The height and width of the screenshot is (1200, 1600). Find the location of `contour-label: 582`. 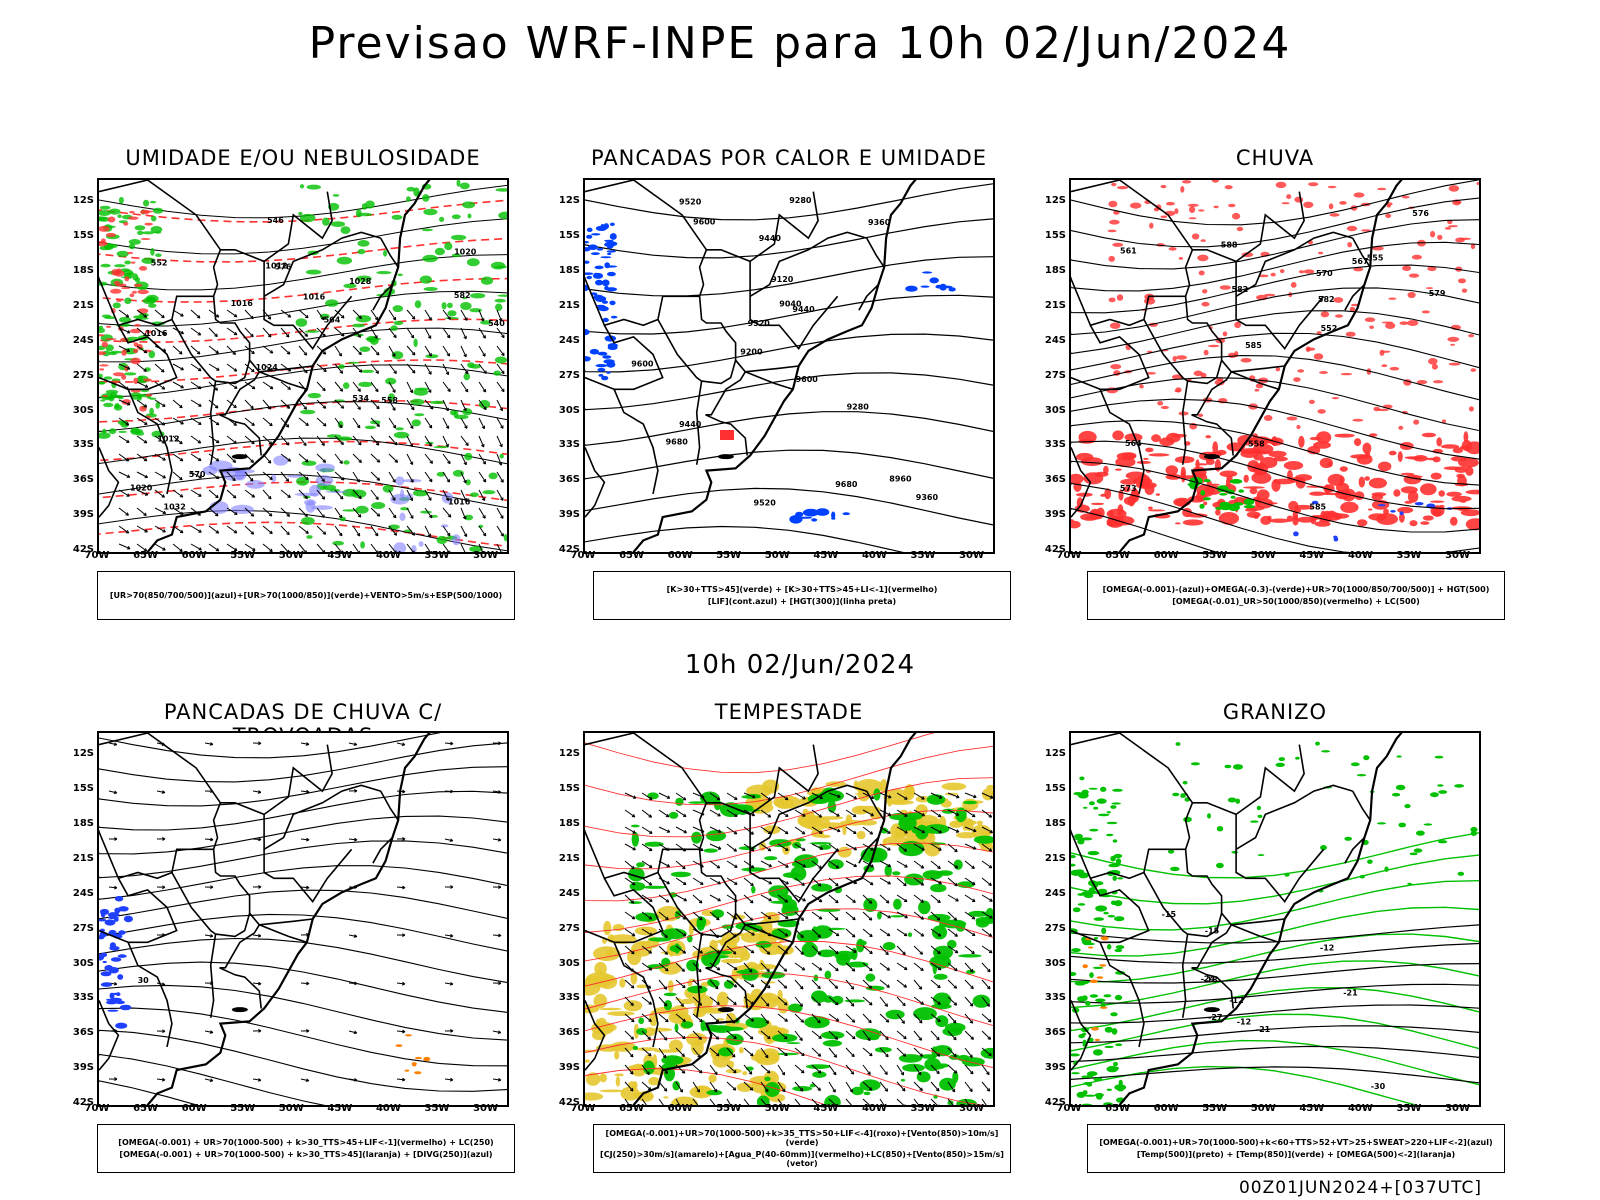

contour-label: 582 is located at coordinates (1326, 299).